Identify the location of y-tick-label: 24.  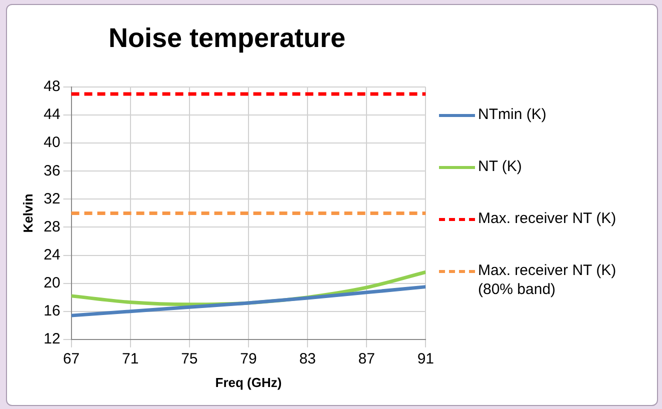
(52, 255).